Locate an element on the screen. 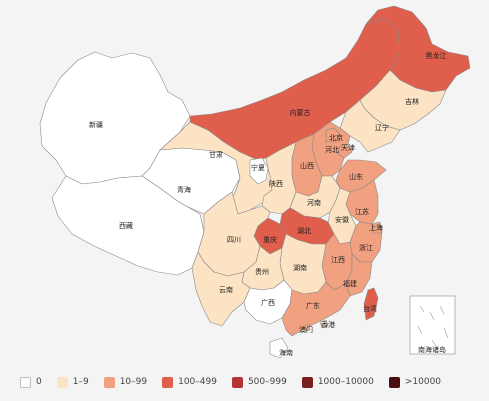 This screenshot has height=401, width=489. label-xianggang: 香港 is located at coordinates (328, 324).